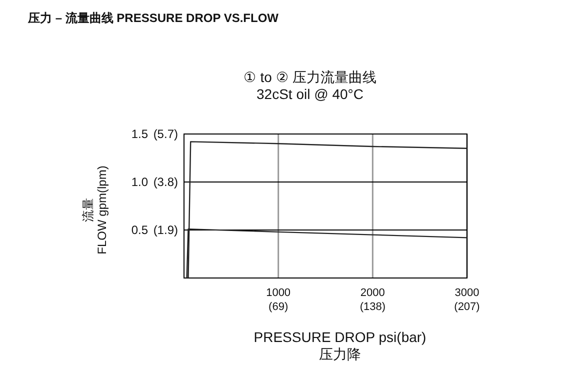  What do you see at coordinates (165, 230) in the screenshot?
I see `y2-tick-label: (1.9)` at bounding box center [165, 230].